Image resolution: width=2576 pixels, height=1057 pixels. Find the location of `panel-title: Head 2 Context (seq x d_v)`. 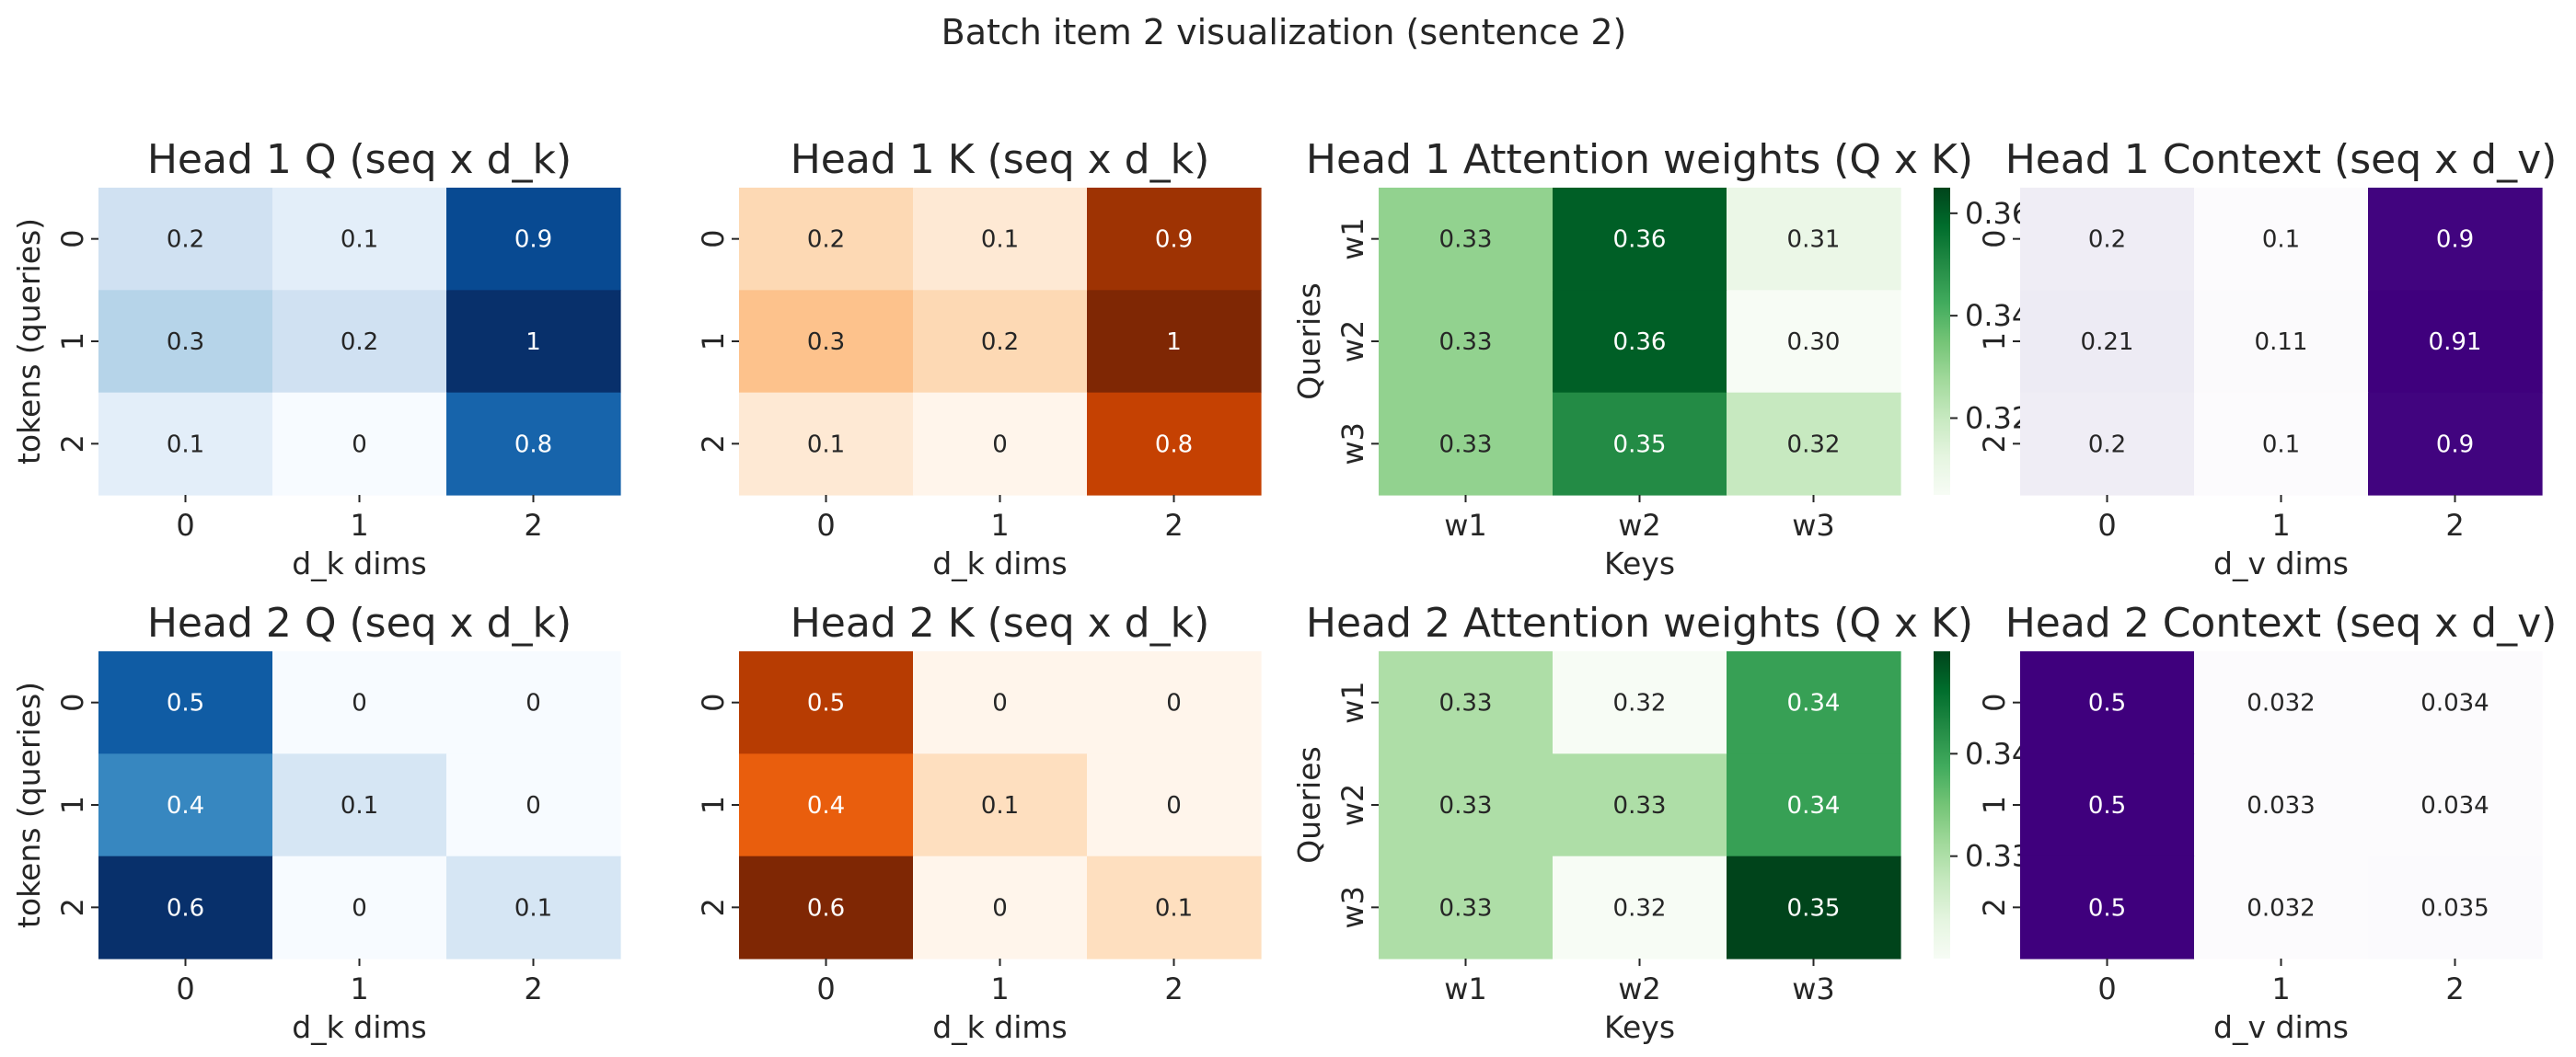

panel-title: Head 2 Context (seq x d_v) is located at coordinates (2281, 623).